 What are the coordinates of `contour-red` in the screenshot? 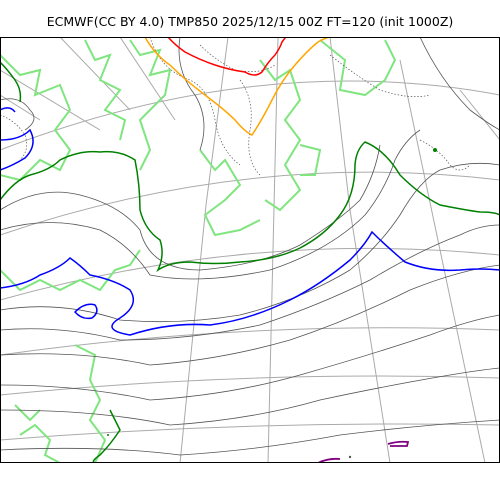 It's located at (227, 56).